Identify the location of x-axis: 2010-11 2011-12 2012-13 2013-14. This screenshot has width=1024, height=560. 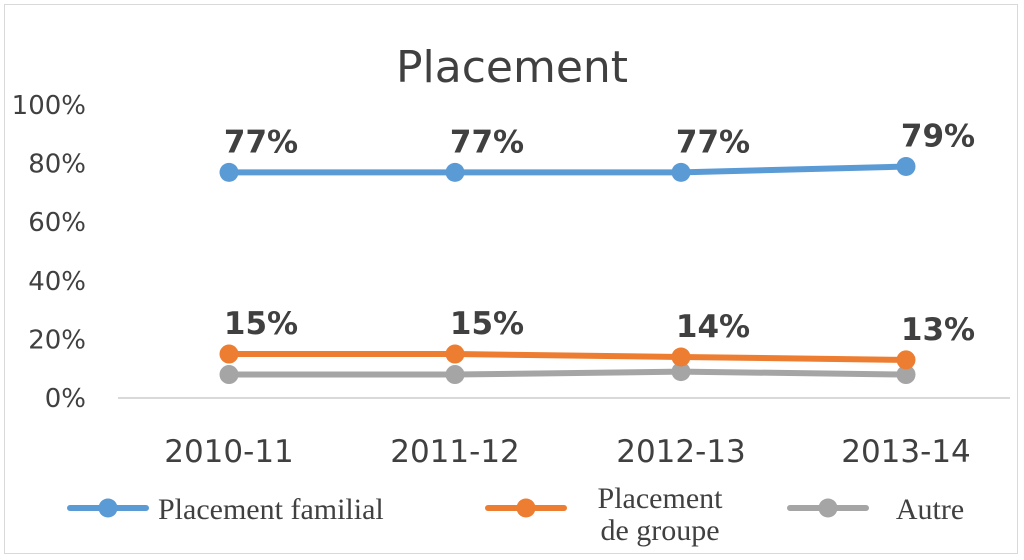
(567, 452).